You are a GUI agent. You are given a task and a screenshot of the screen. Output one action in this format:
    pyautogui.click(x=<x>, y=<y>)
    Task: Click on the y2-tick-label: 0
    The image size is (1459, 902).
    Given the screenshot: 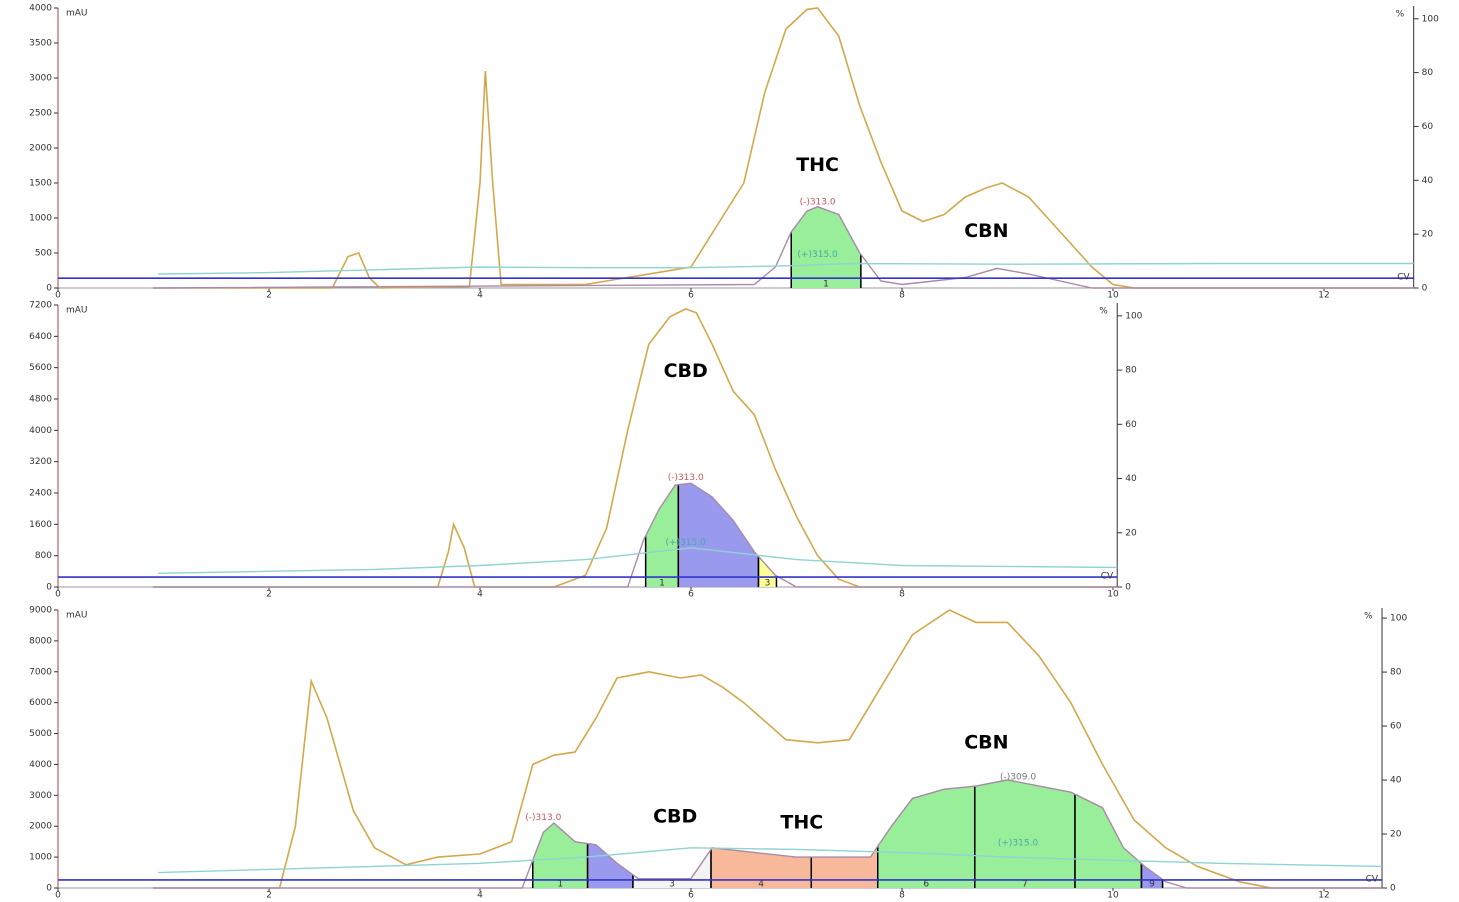 What is the action you would take?
    pyautogui.click(x=1393, y=889)
    